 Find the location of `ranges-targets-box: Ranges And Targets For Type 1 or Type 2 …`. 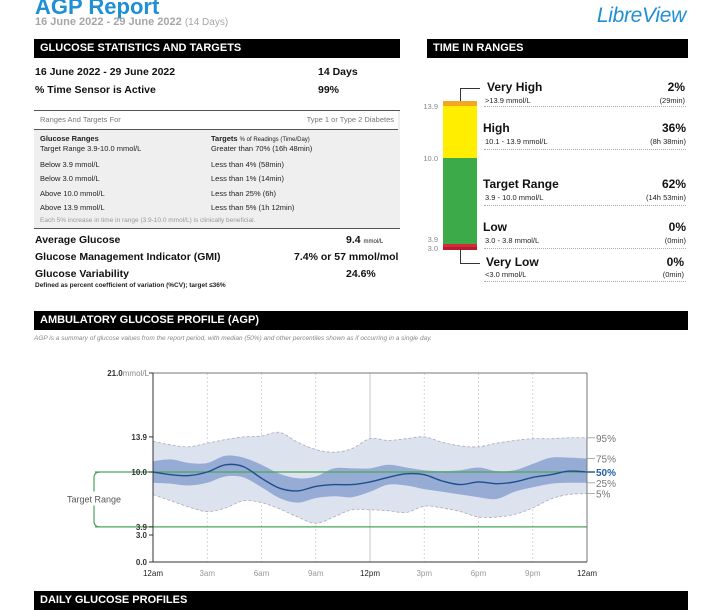

ranges-targets-box: Ranges And Targets For Type 1 or Type 2 … is located at coordinates (217, 169).